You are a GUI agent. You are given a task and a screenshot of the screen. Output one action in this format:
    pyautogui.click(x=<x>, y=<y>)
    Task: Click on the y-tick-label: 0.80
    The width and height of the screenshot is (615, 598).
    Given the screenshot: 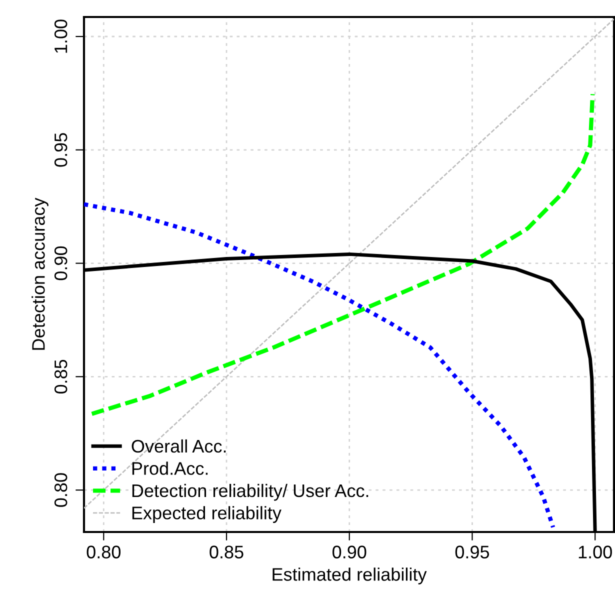 What is the action you would take?
    pyautogui.click(x=61, y=490)
    